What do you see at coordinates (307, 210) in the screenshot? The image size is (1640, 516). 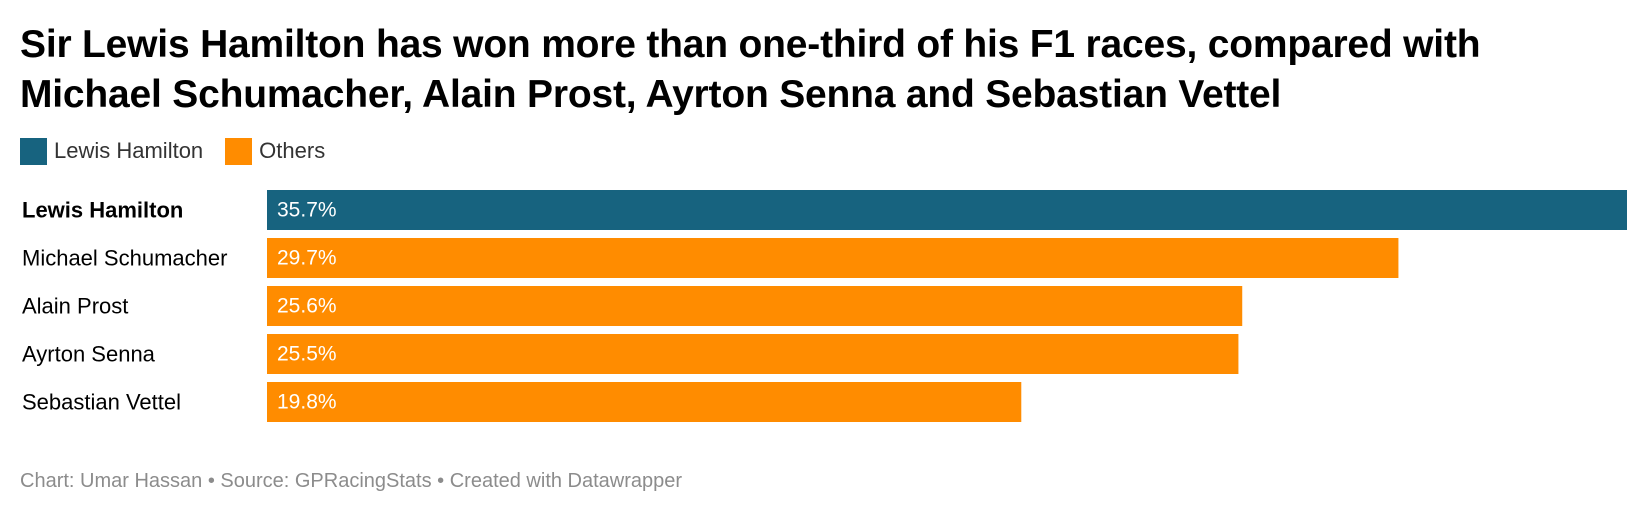 I see `value-label-lewis-hamilton: 35.7%` at bounding box center [307, 210].